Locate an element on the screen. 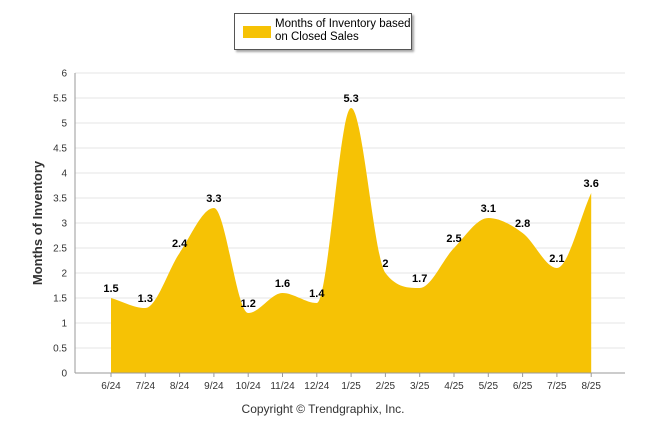  data-label: 2.8 is located at coordinates (522, 224).